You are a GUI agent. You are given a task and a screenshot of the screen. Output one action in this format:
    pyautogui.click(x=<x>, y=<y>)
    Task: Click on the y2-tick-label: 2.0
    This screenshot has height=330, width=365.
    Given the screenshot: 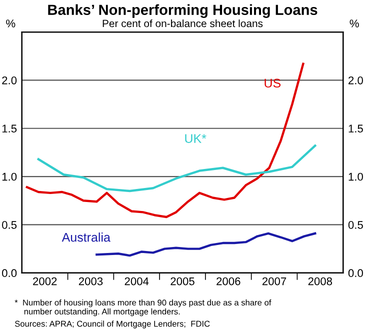 What is the action you would take?
    pyautogui.click(x=355, y=80)
    